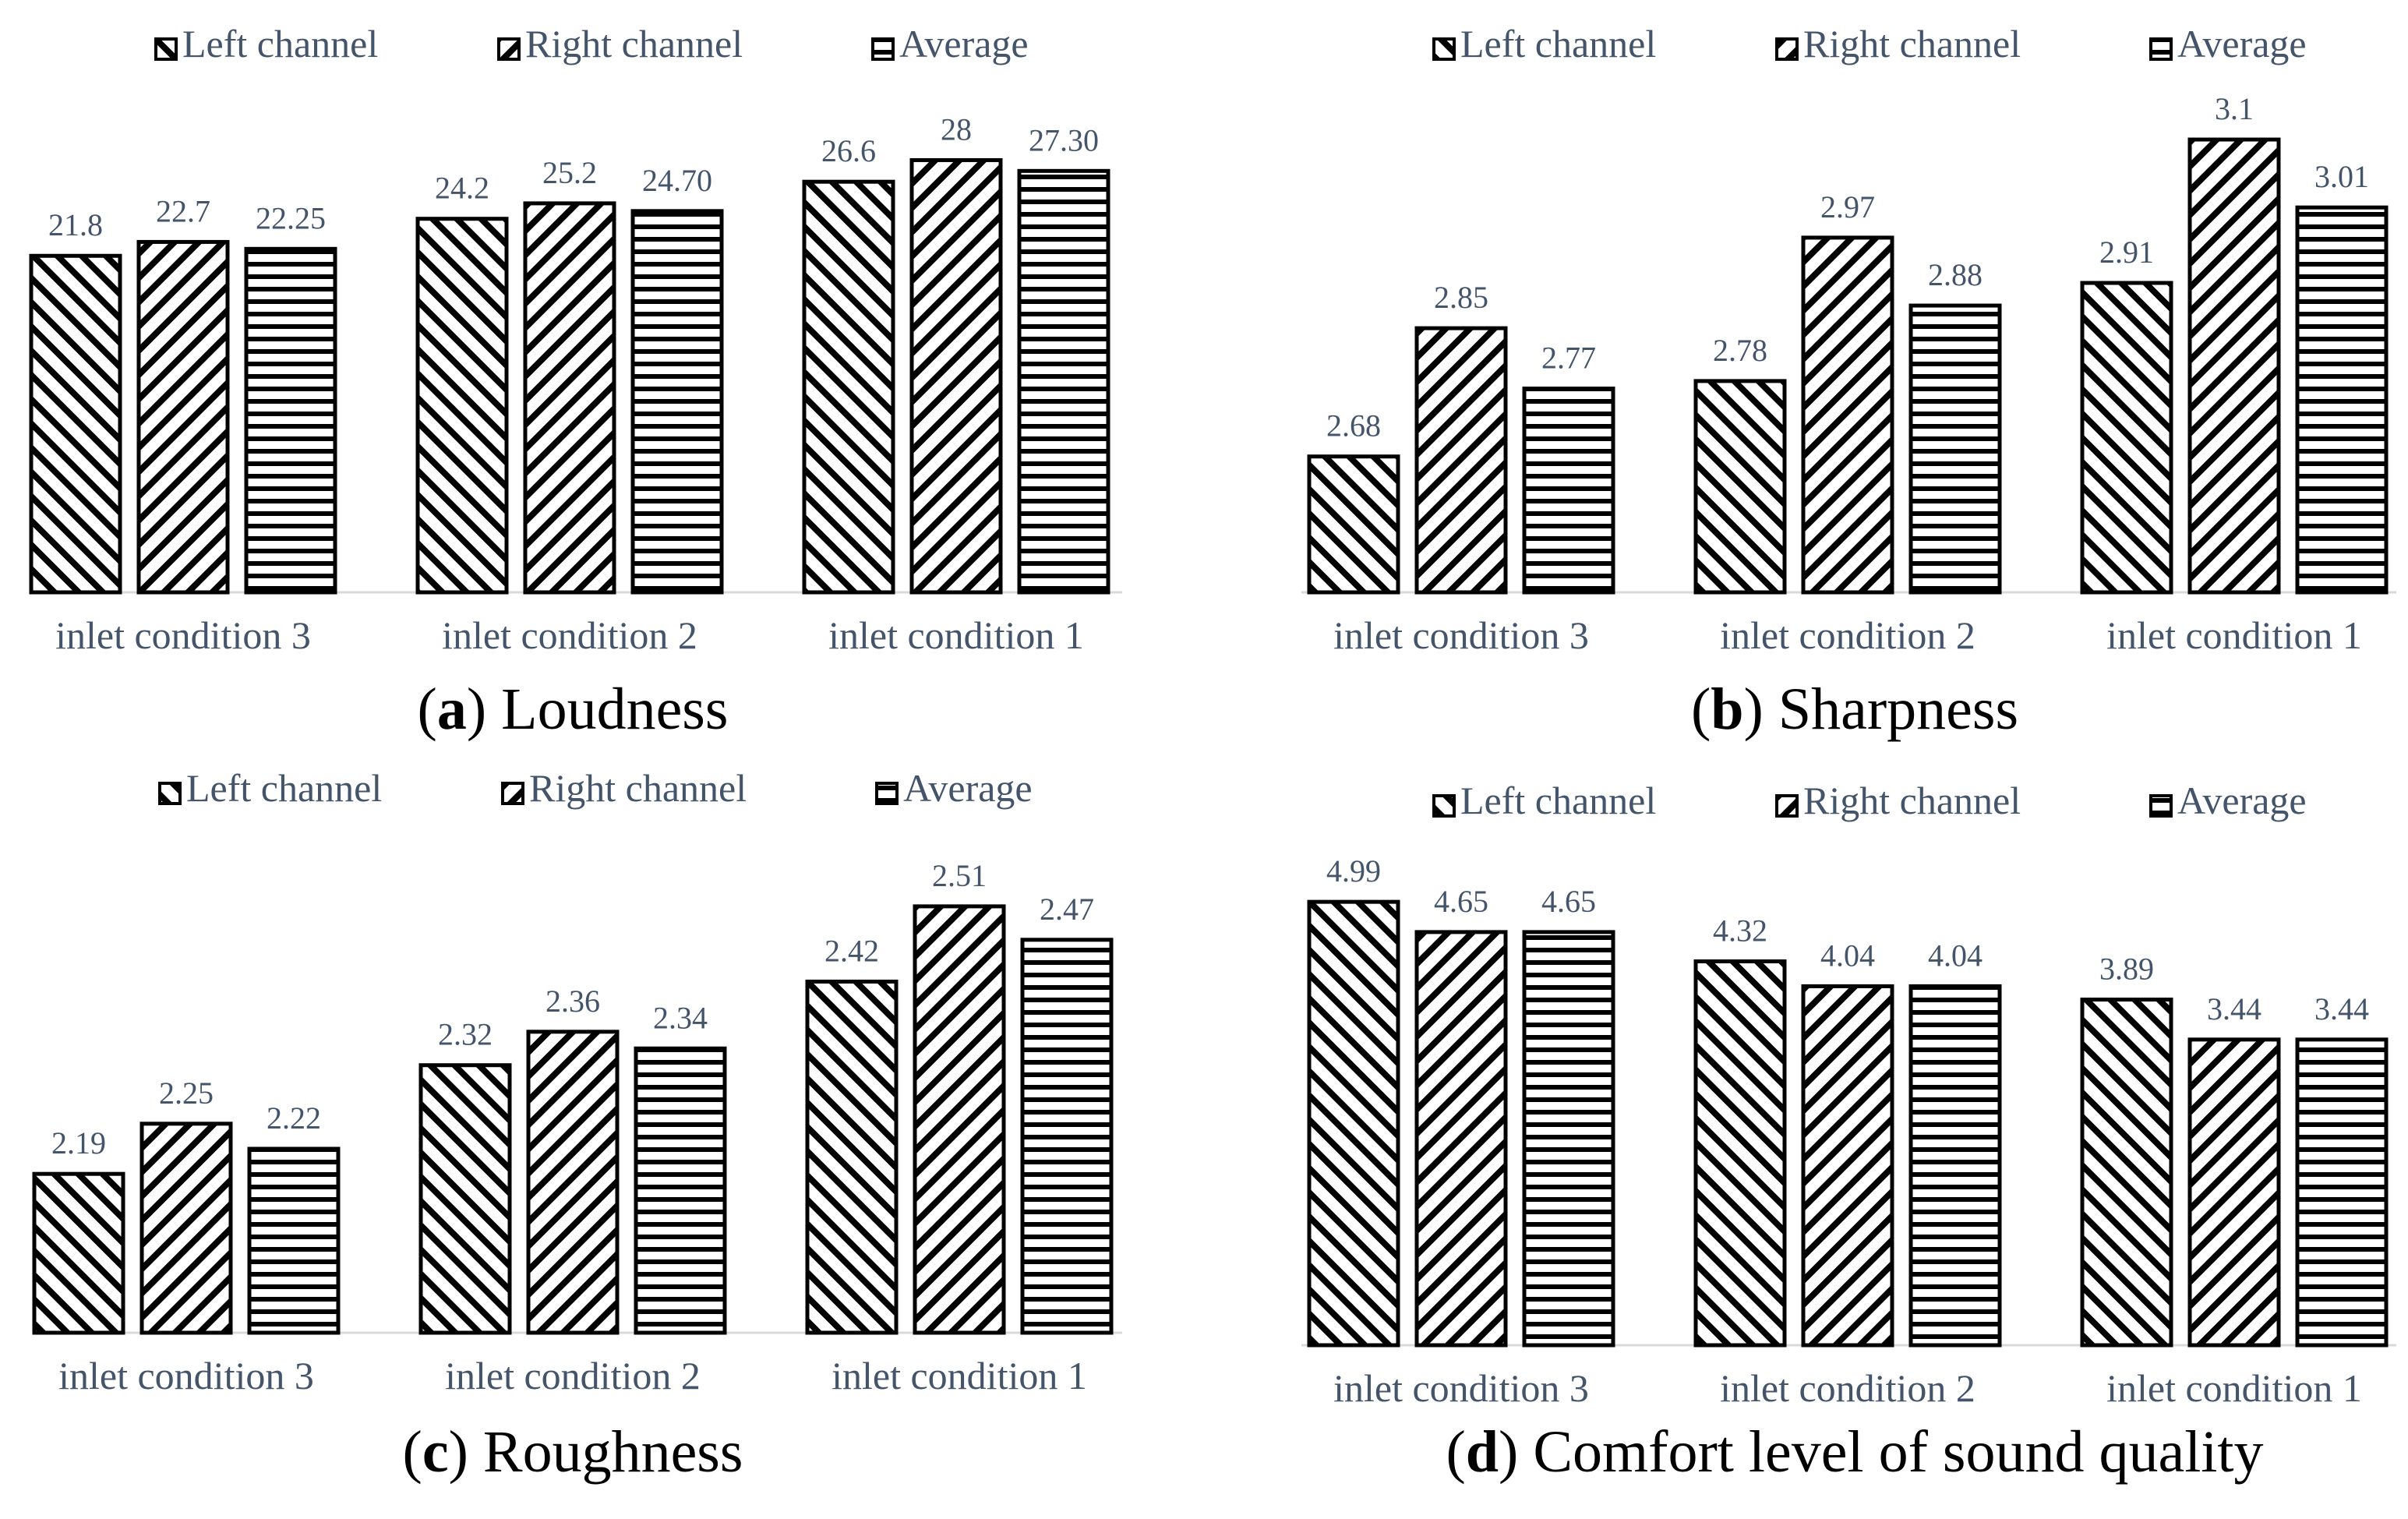  What do you see at coordinates (1727, 709) in the screenshot?
I see `caption-letter: b` at bounding box center [1727, 709].